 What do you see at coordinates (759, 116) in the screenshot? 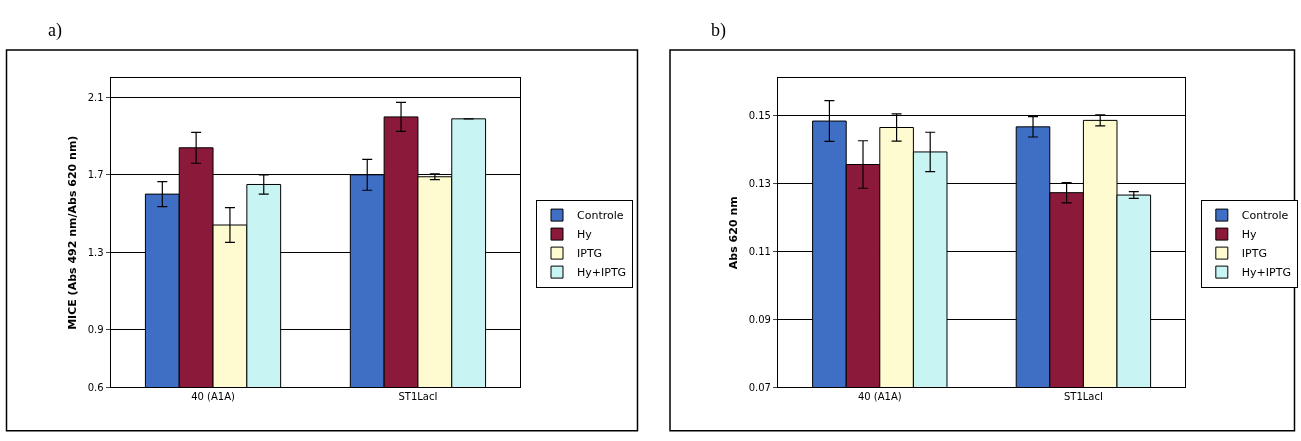
I see `y-tick-label: 0.15` at bounding box center [759, 116].